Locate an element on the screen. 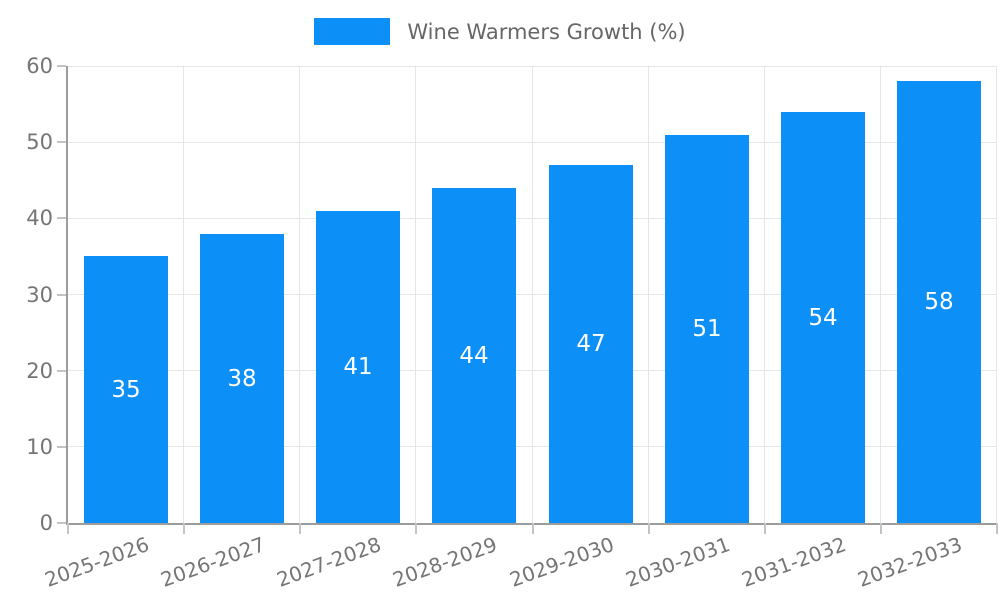 This screenshot has width=1000, height=600. bar-value-label: 54 is located at coordinates (823, 317).